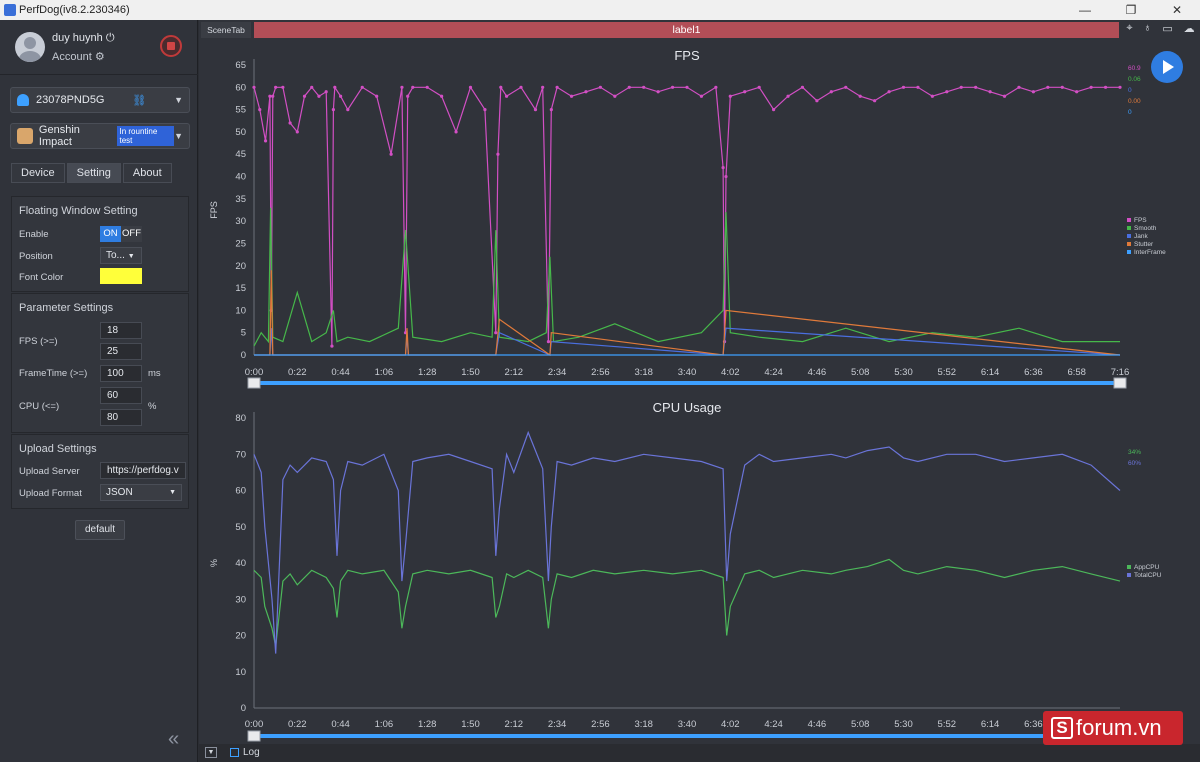  What do you see at coordinates (121, 330) in the screenshot?
I see `fps-min-input: 18` at bounding box center [121, 330].